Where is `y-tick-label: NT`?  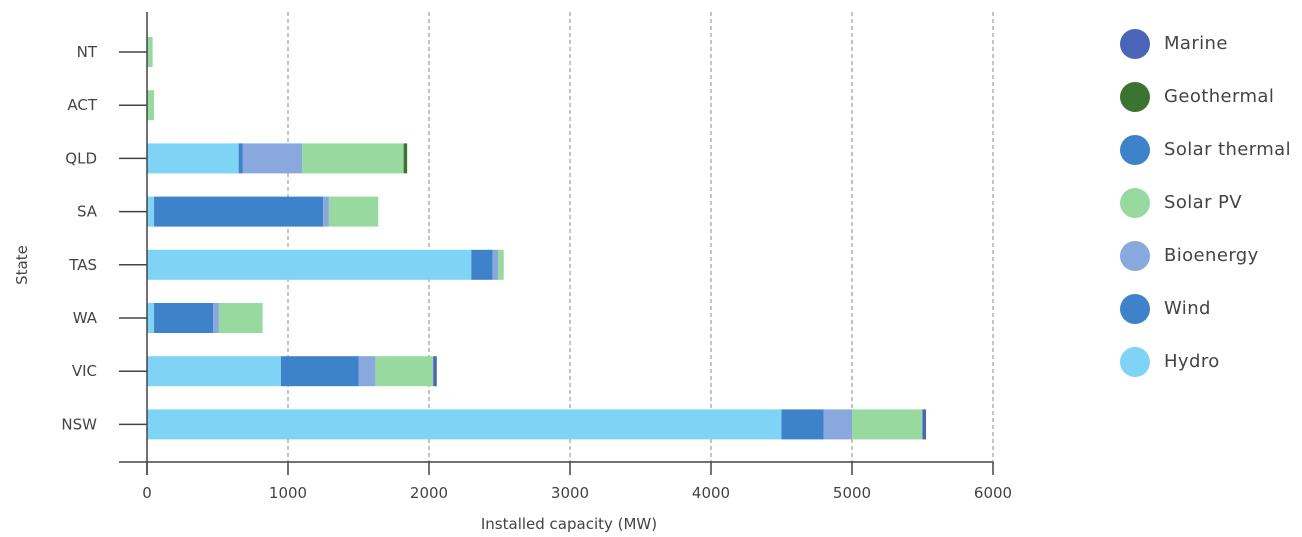 y-tick-label: NT is located at coordinates (87, 52).